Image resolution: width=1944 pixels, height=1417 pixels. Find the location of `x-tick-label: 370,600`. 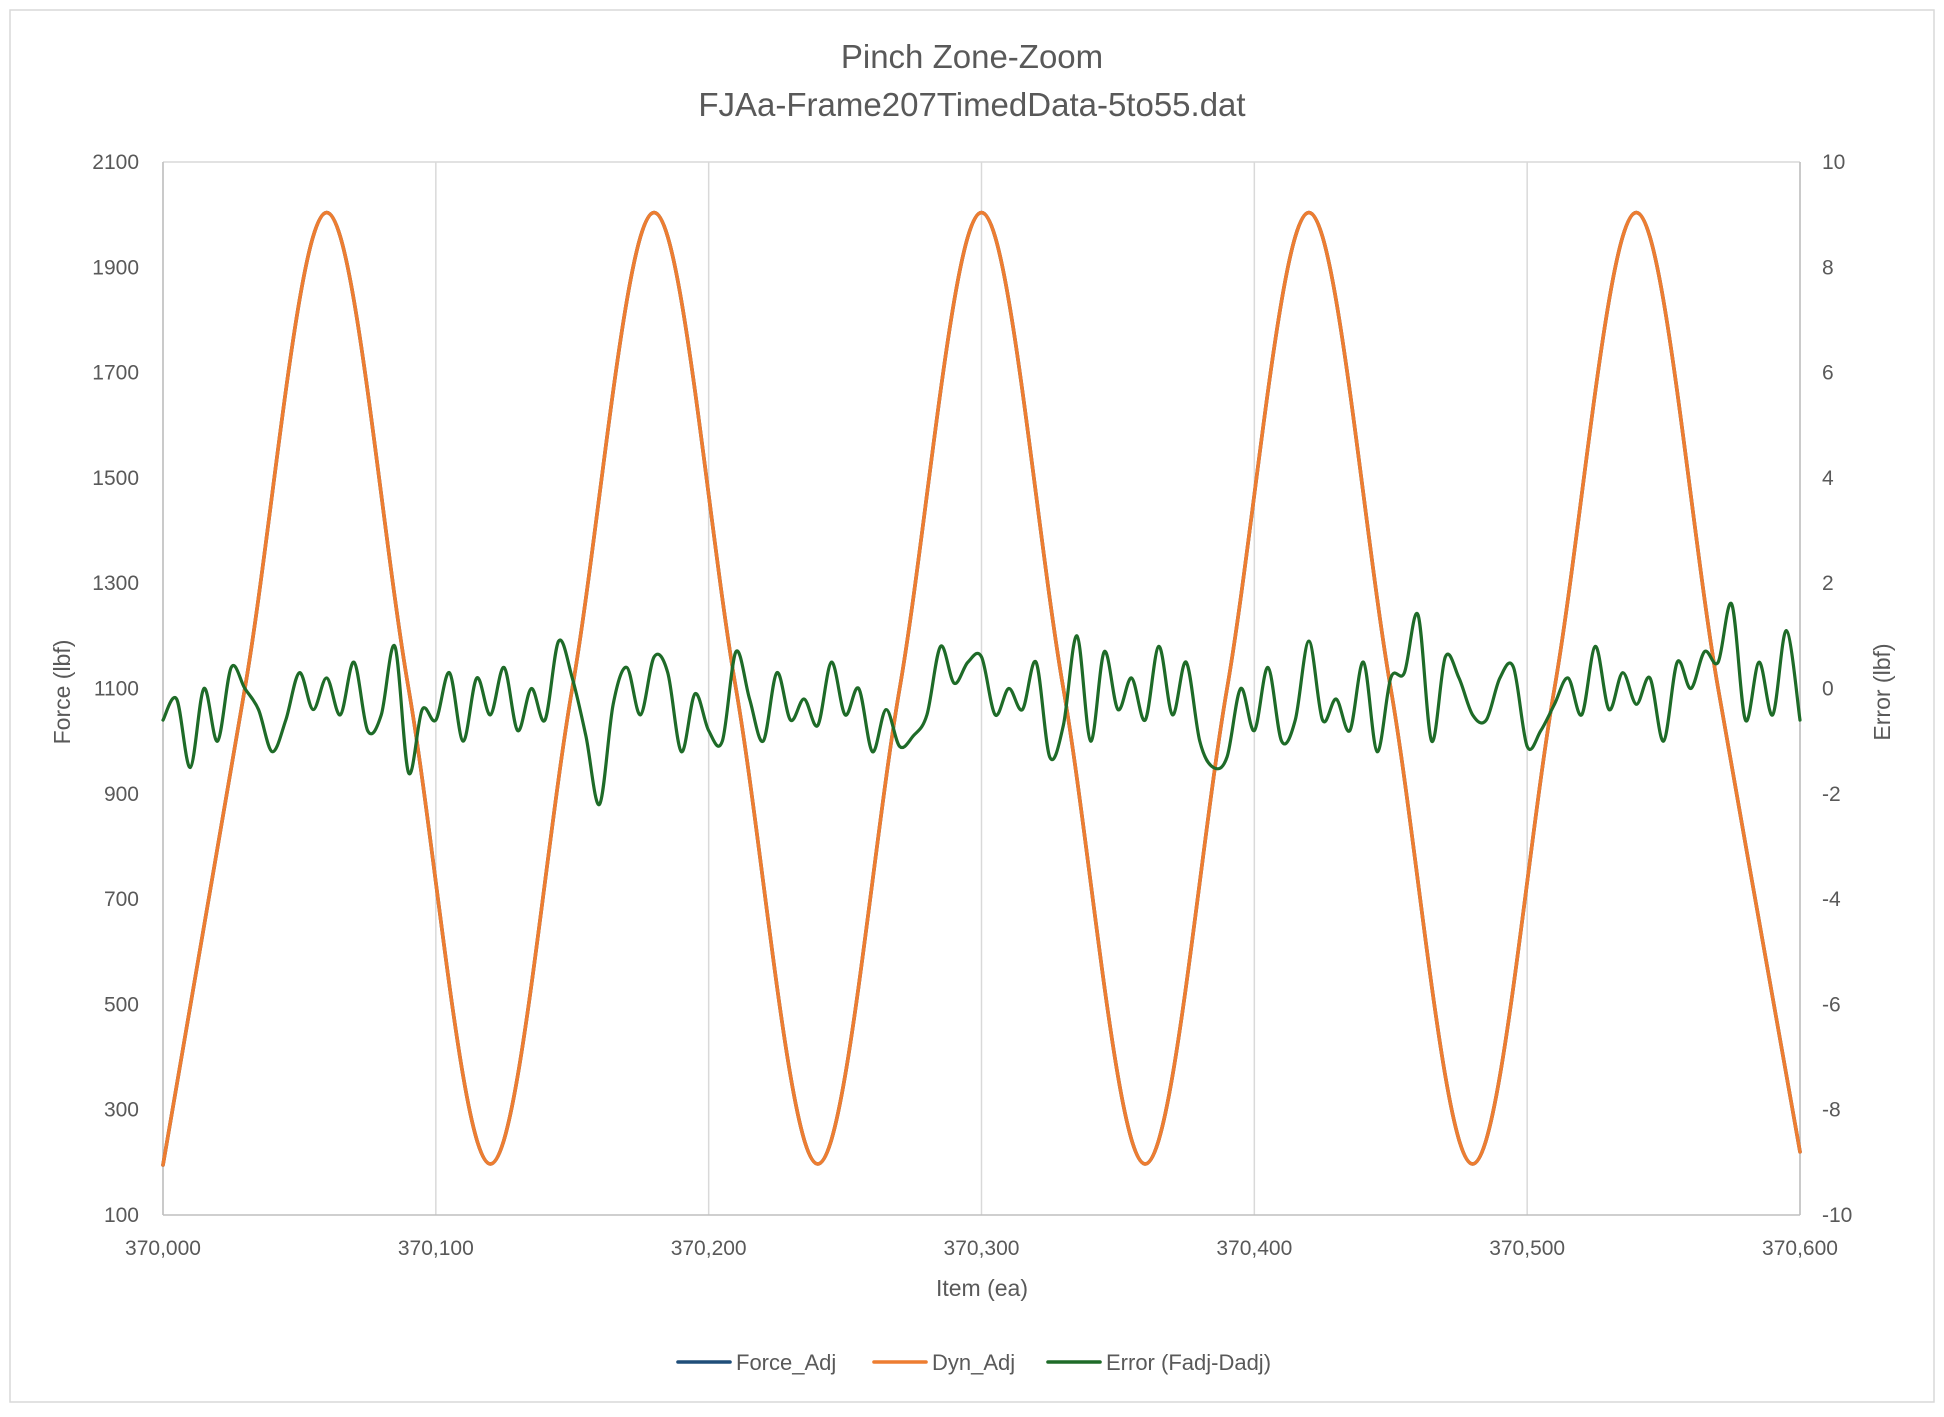

x-tick-label: 370,600 is located at coordinates (1800, 1248).